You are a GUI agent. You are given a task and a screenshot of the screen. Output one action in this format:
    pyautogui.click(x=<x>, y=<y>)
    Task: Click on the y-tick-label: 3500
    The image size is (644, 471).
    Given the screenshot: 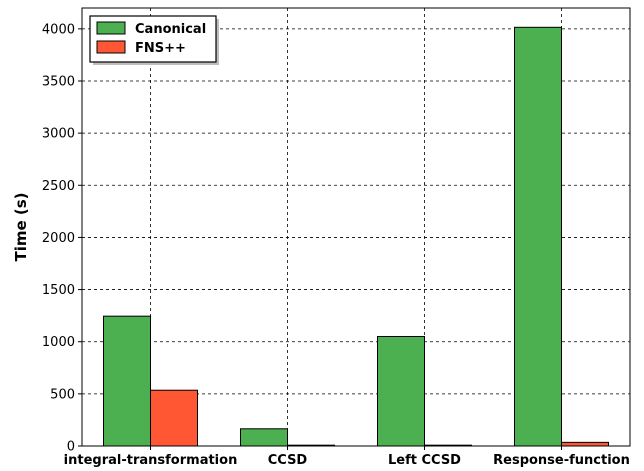 What is the action you would take?
    pyautogui.click(x=58, y=82)
    